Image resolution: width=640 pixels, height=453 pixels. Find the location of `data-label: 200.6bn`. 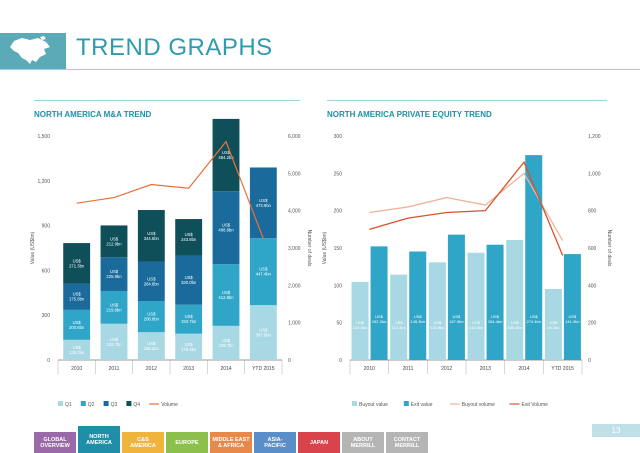

data-label: 200.6bn is located at coordinates (77, 327).